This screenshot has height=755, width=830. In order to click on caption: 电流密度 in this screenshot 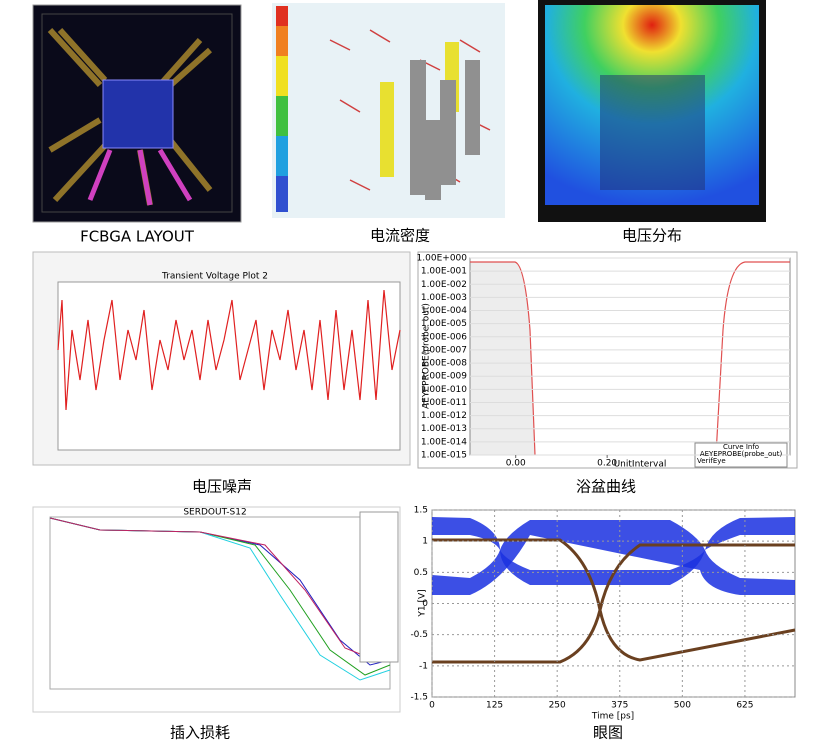, I will do `click(400, 236)`.